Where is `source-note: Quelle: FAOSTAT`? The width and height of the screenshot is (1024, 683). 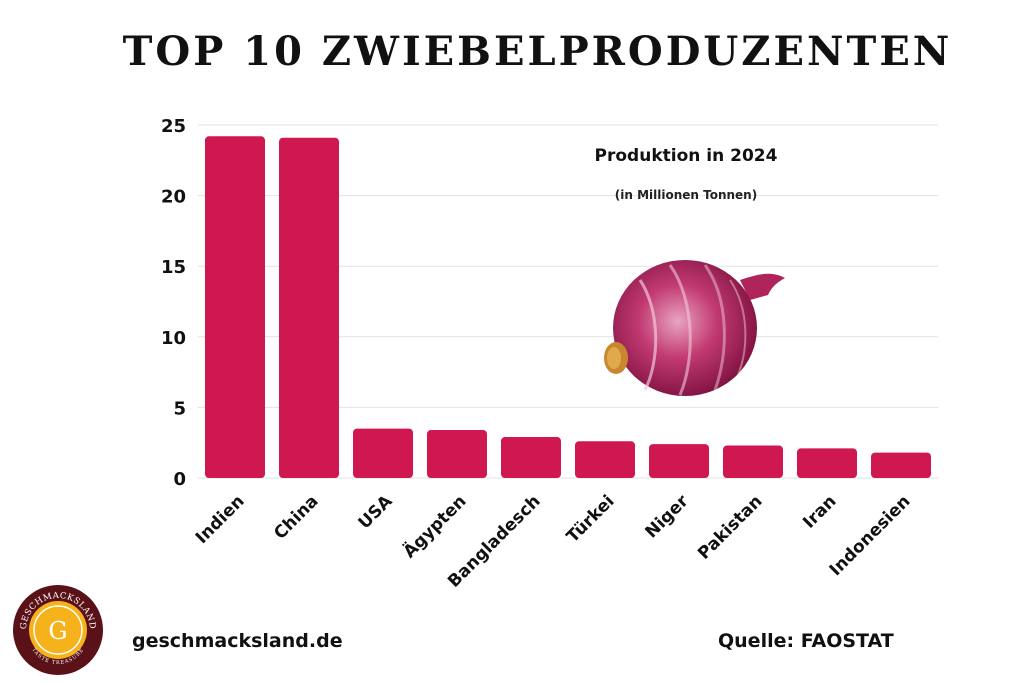
source-note: Quelle: FAOSTAT is located at coordinates (806, 641).